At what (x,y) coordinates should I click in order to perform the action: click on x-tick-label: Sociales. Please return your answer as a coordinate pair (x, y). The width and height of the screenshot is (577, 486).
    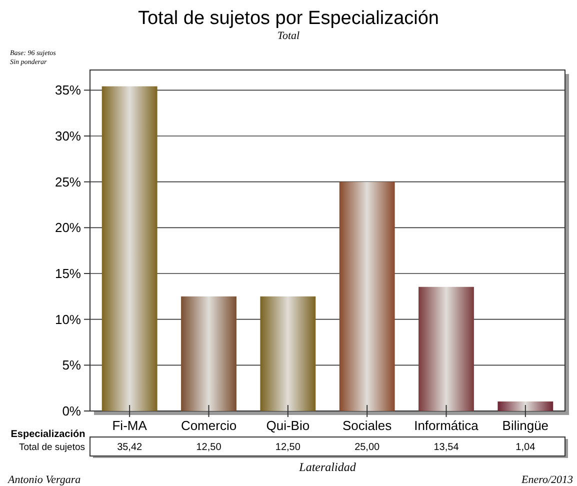
    Looking at the image, I should click on (367, 425).